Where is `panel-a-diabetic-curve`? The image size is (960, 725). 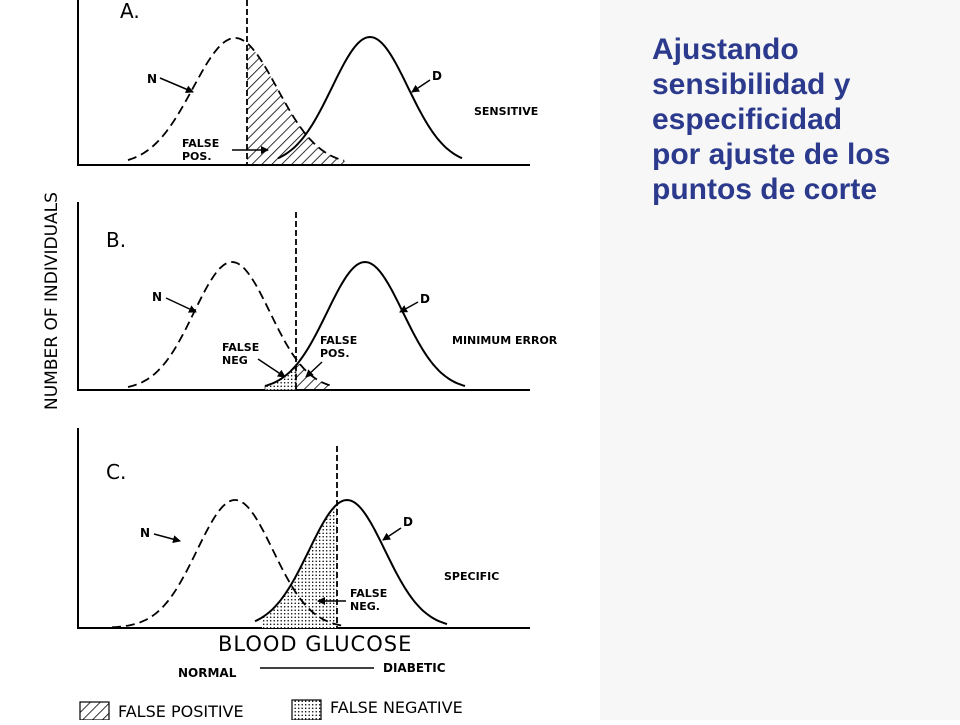
panel-a-diabetic-curve is located at coordinates (370, 97).